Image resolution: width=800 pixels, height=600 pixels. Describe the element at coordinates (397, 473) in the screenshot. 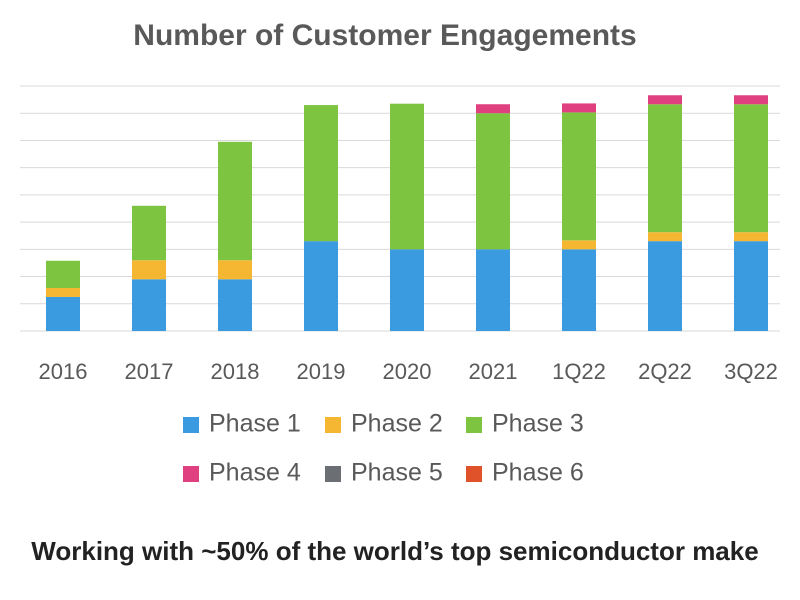

I see `legend-label: Phase 5` at that location.